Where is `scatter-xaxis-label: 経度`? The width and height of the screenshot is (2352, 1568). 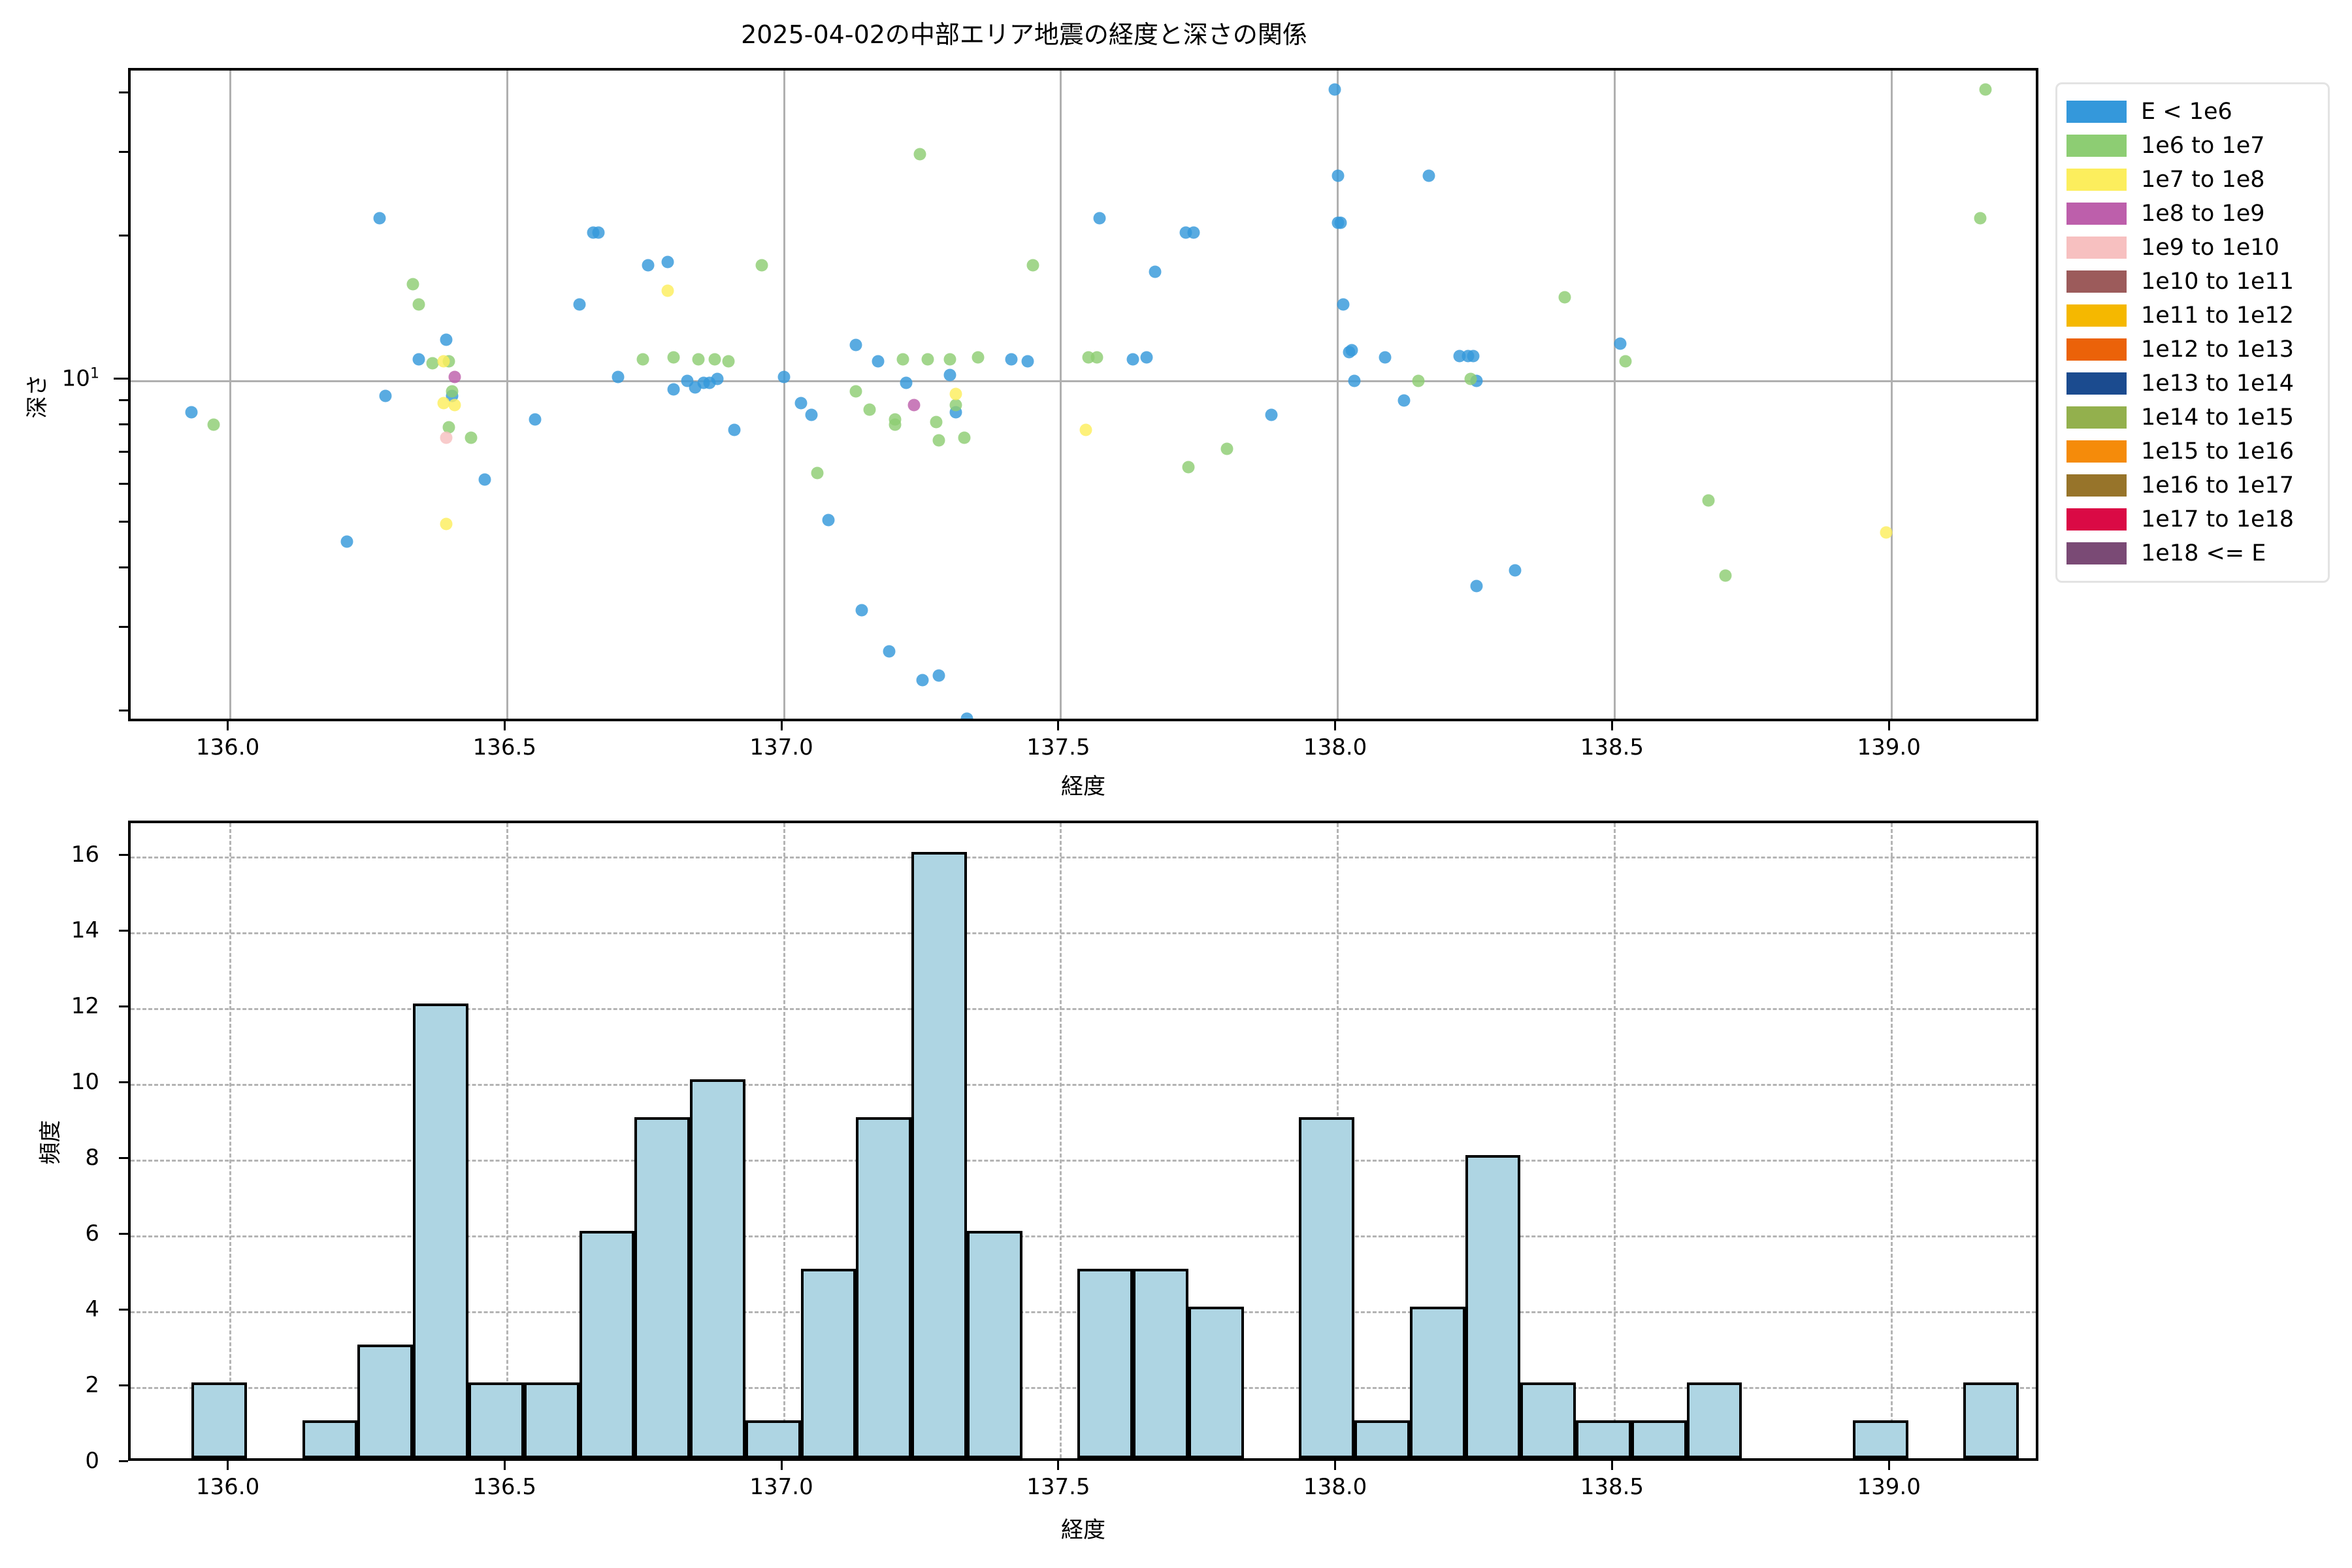
scatter-xaxis-label: 経度 is located at coordinates (1083, 787).